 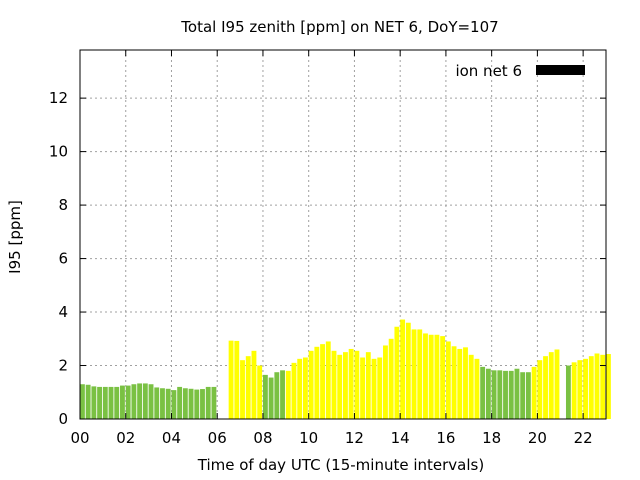 What do you see at coordinates (400, 438) in the screenshot?
I see `x-tick-label: 14` at bounding box center [400, 438].